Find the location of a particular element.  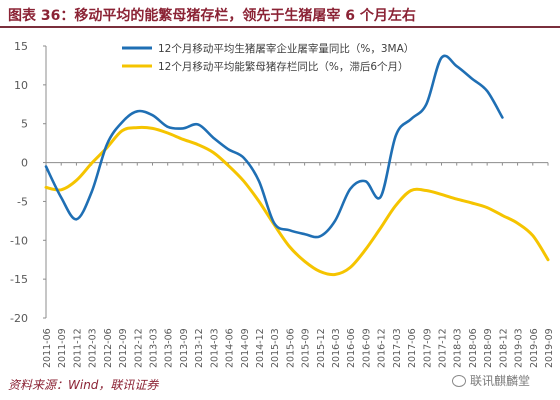

watermark-text: 联讯麒麟堂 is located at coordinates (500, 381).